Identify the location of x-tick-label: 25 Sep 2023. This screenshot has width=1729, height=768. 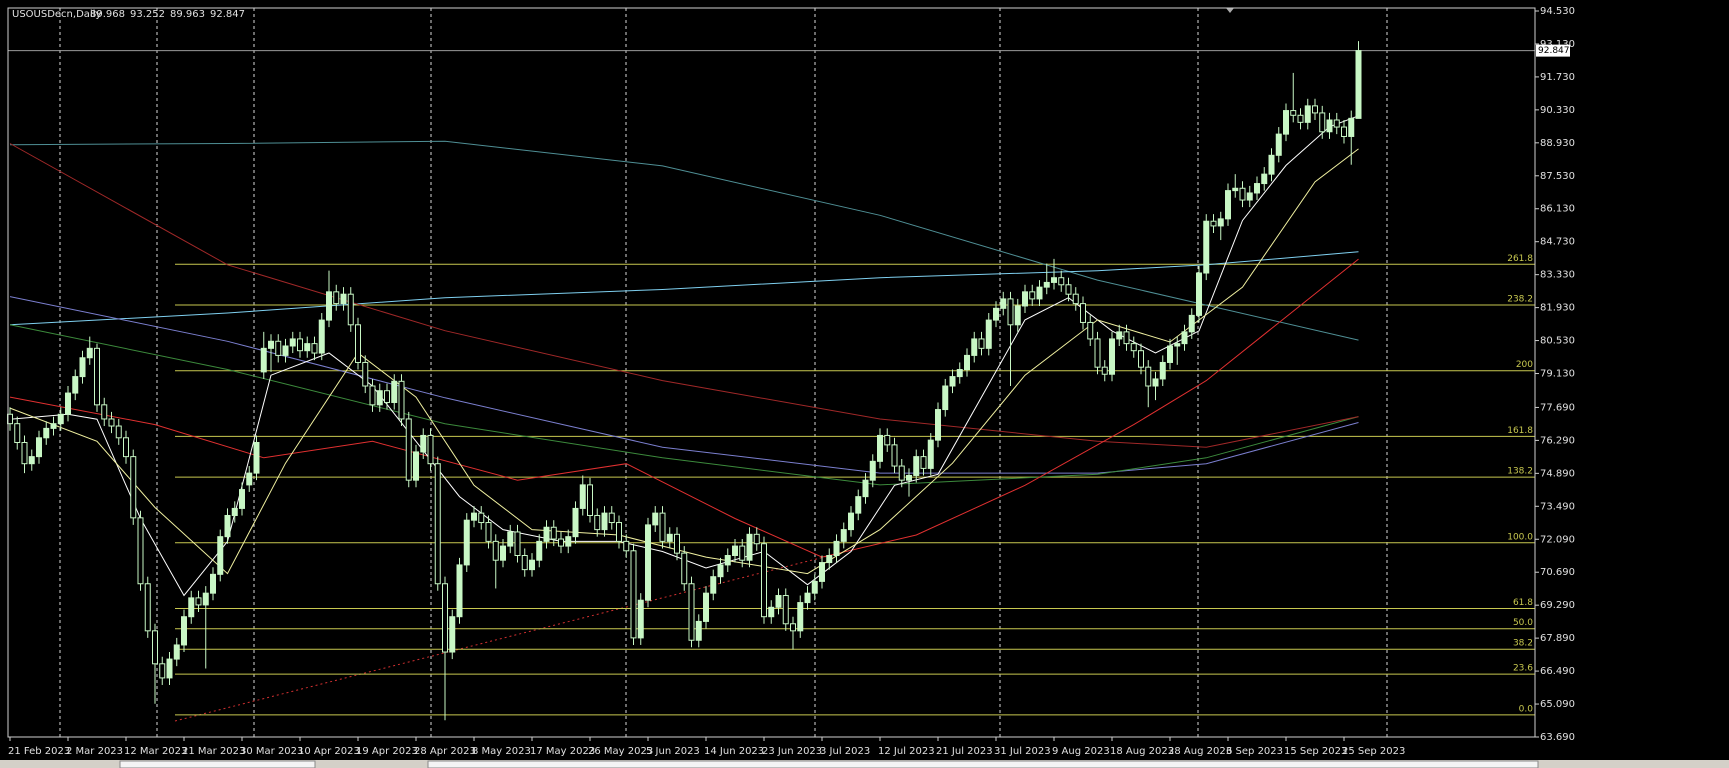
(1373, 751).